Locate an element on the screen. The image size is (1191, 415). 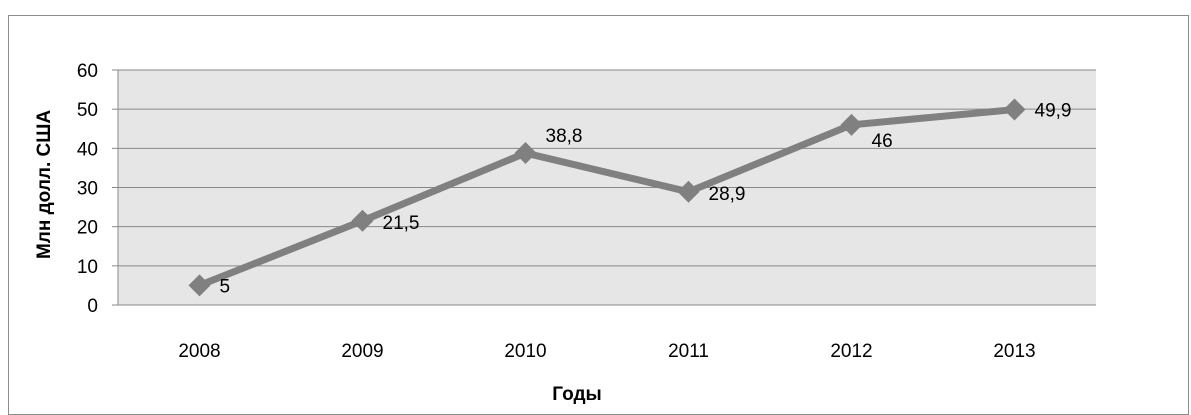
x-tick-label: 2008 is located at coordinates (199, 351).